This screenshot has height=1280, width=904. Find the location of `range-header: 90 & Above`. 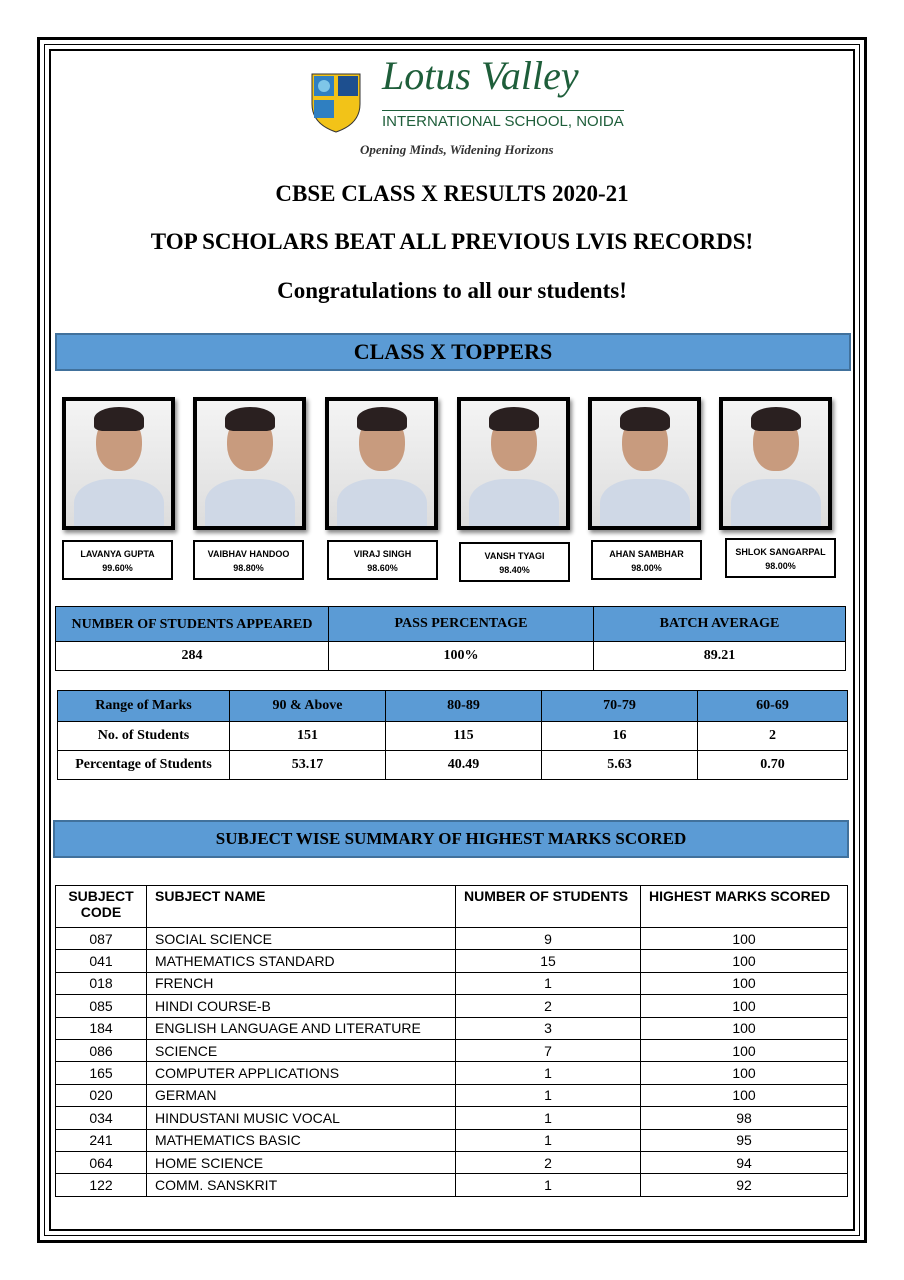

range-header: 90 & Above is located at coordinates (307, 706).